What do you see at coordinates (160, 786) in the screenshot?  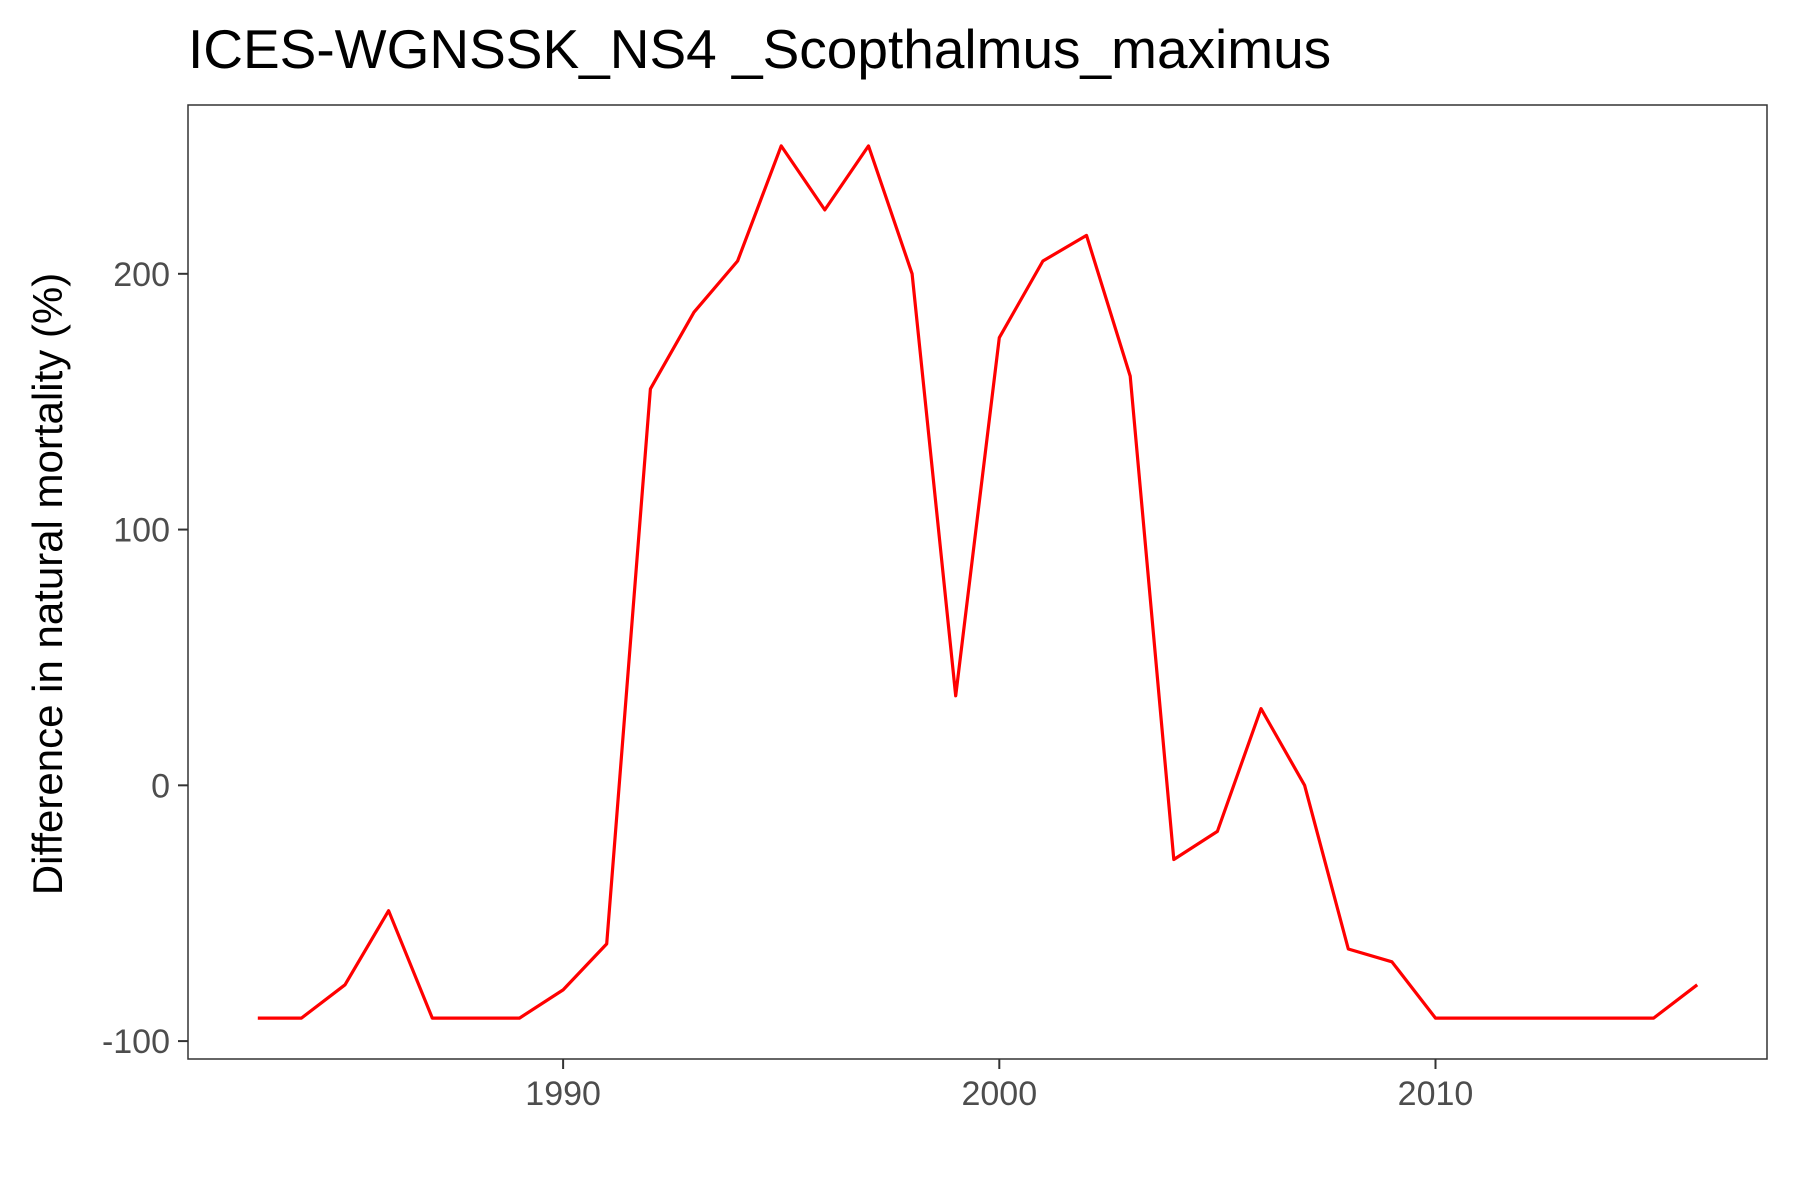 I see `y-tick-label: 0` at bounding box center [160, 786].